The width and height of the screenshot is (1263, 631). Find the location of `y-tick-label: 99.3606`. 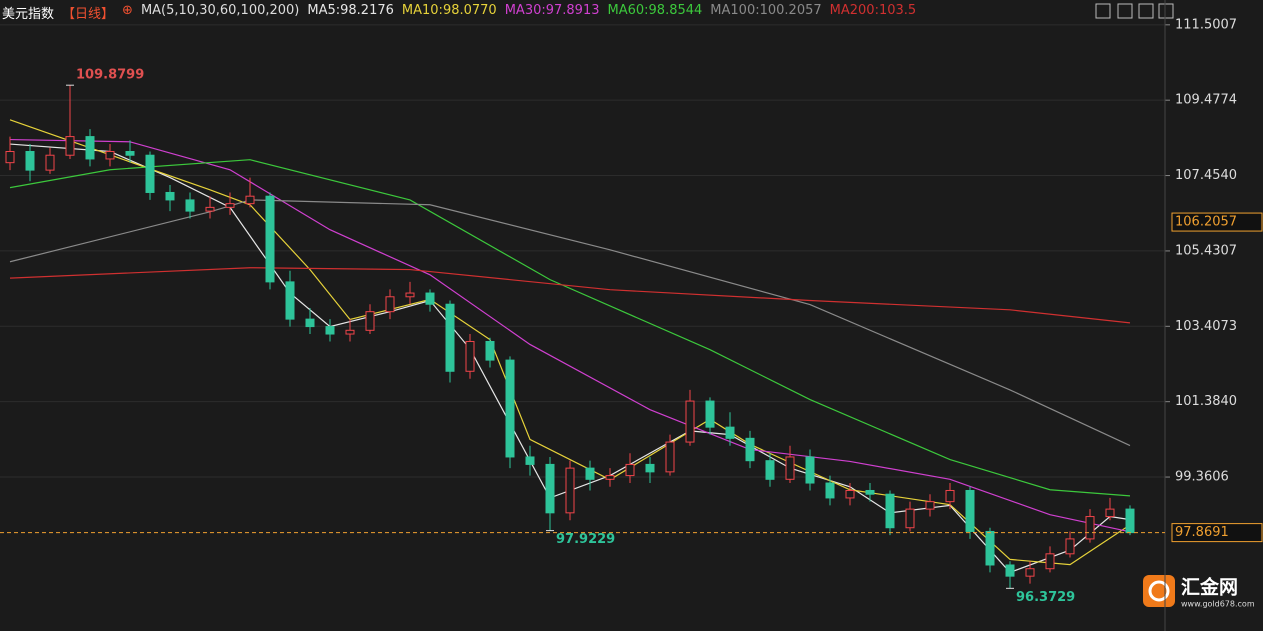

y-tick-label: 99.3606 is located at coordinates (1202, 477).